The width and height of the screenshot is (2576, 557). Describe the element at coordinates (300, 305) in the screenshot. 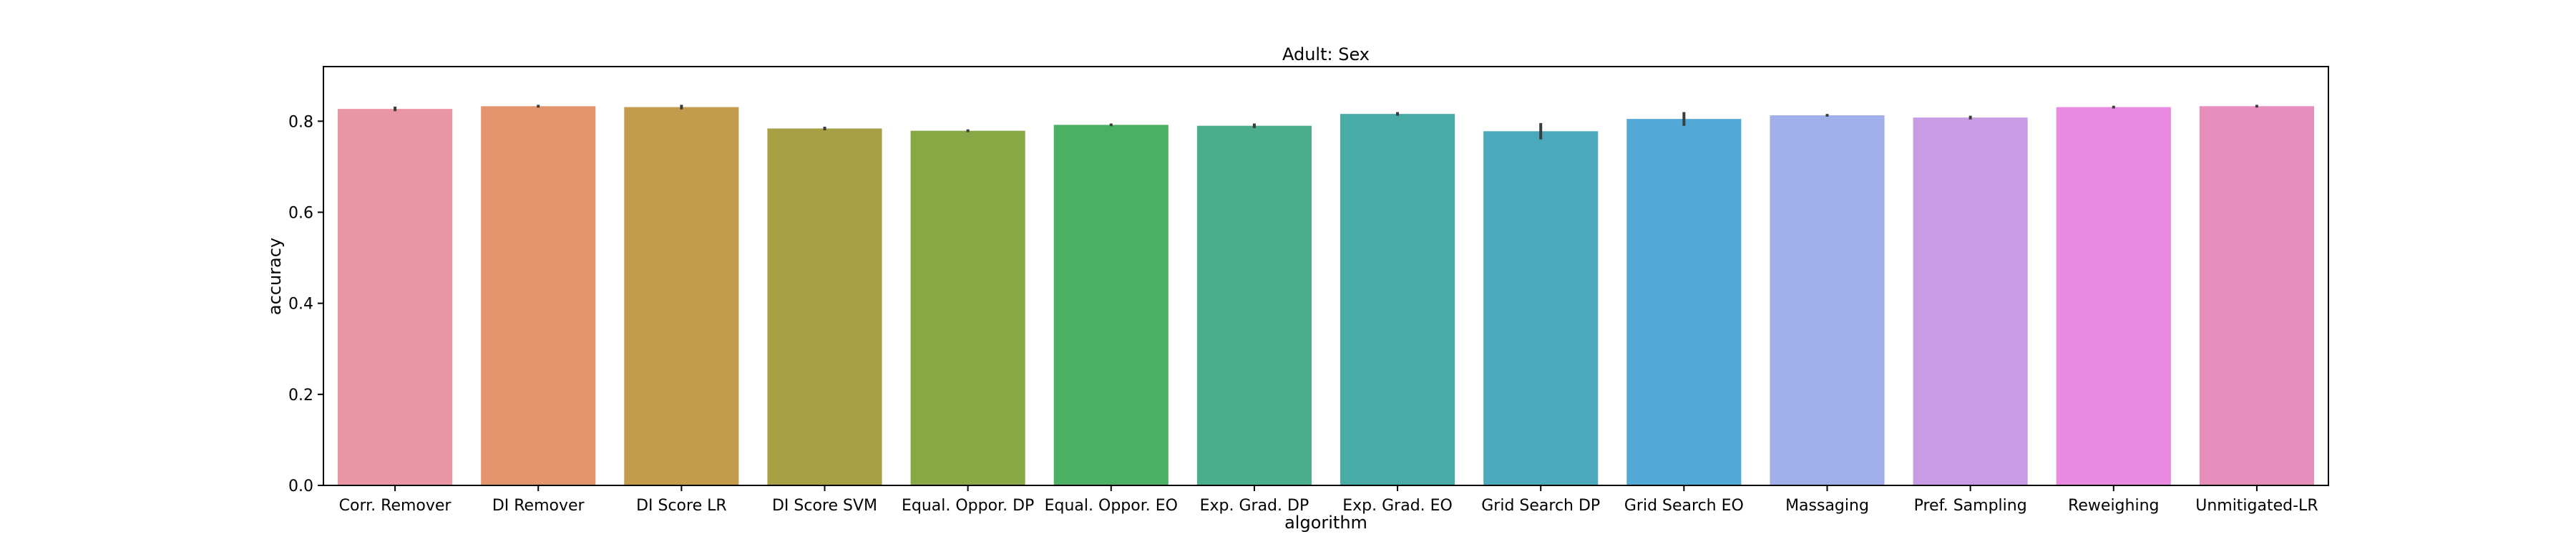

I see `y-tick-label: 0.4` at that location.